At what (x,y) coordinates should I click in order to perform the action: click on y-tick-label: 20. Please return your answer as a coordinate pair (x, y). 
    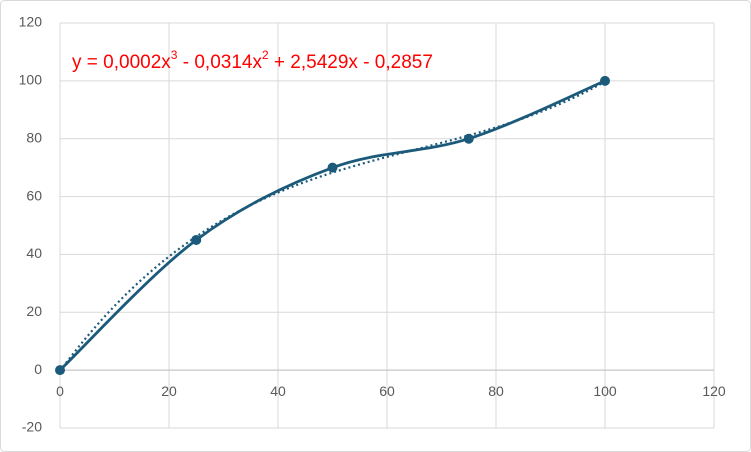
    Looking at the image, I should click on (34, 311).